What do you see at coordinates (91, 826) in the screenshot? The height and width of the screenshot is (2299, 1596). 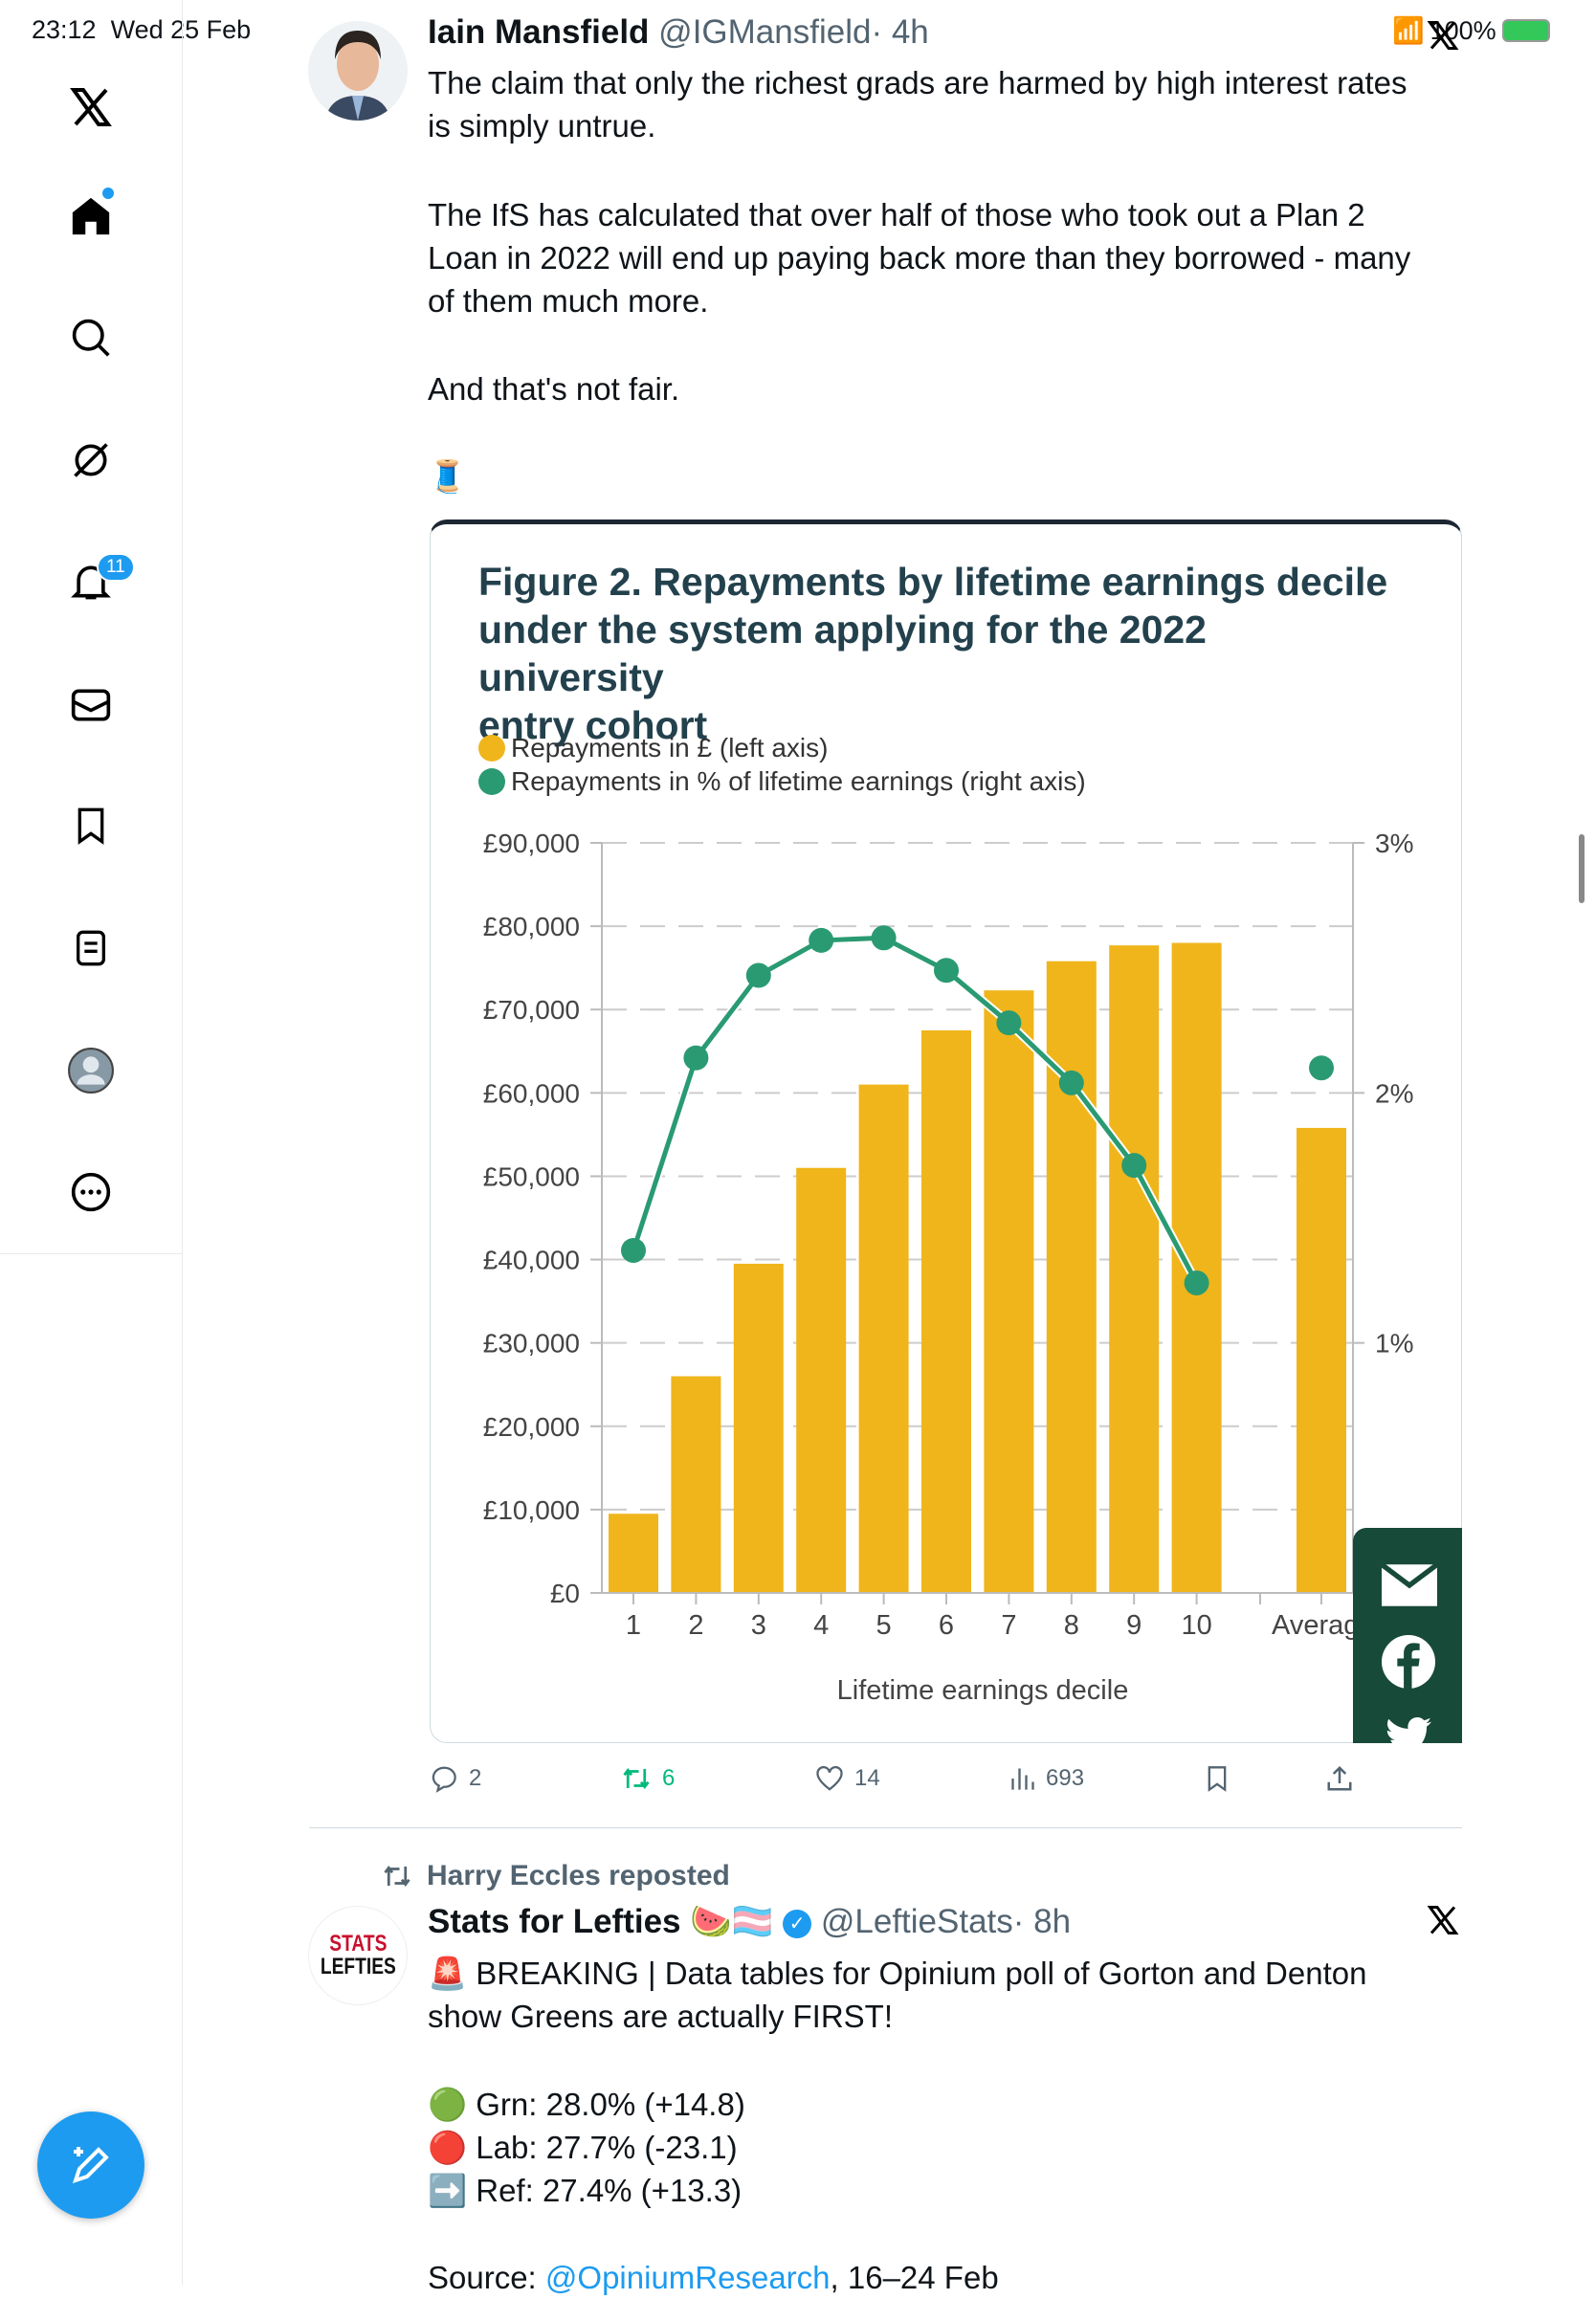 I see `bookmark-icon` at bounding box center [91, 826].